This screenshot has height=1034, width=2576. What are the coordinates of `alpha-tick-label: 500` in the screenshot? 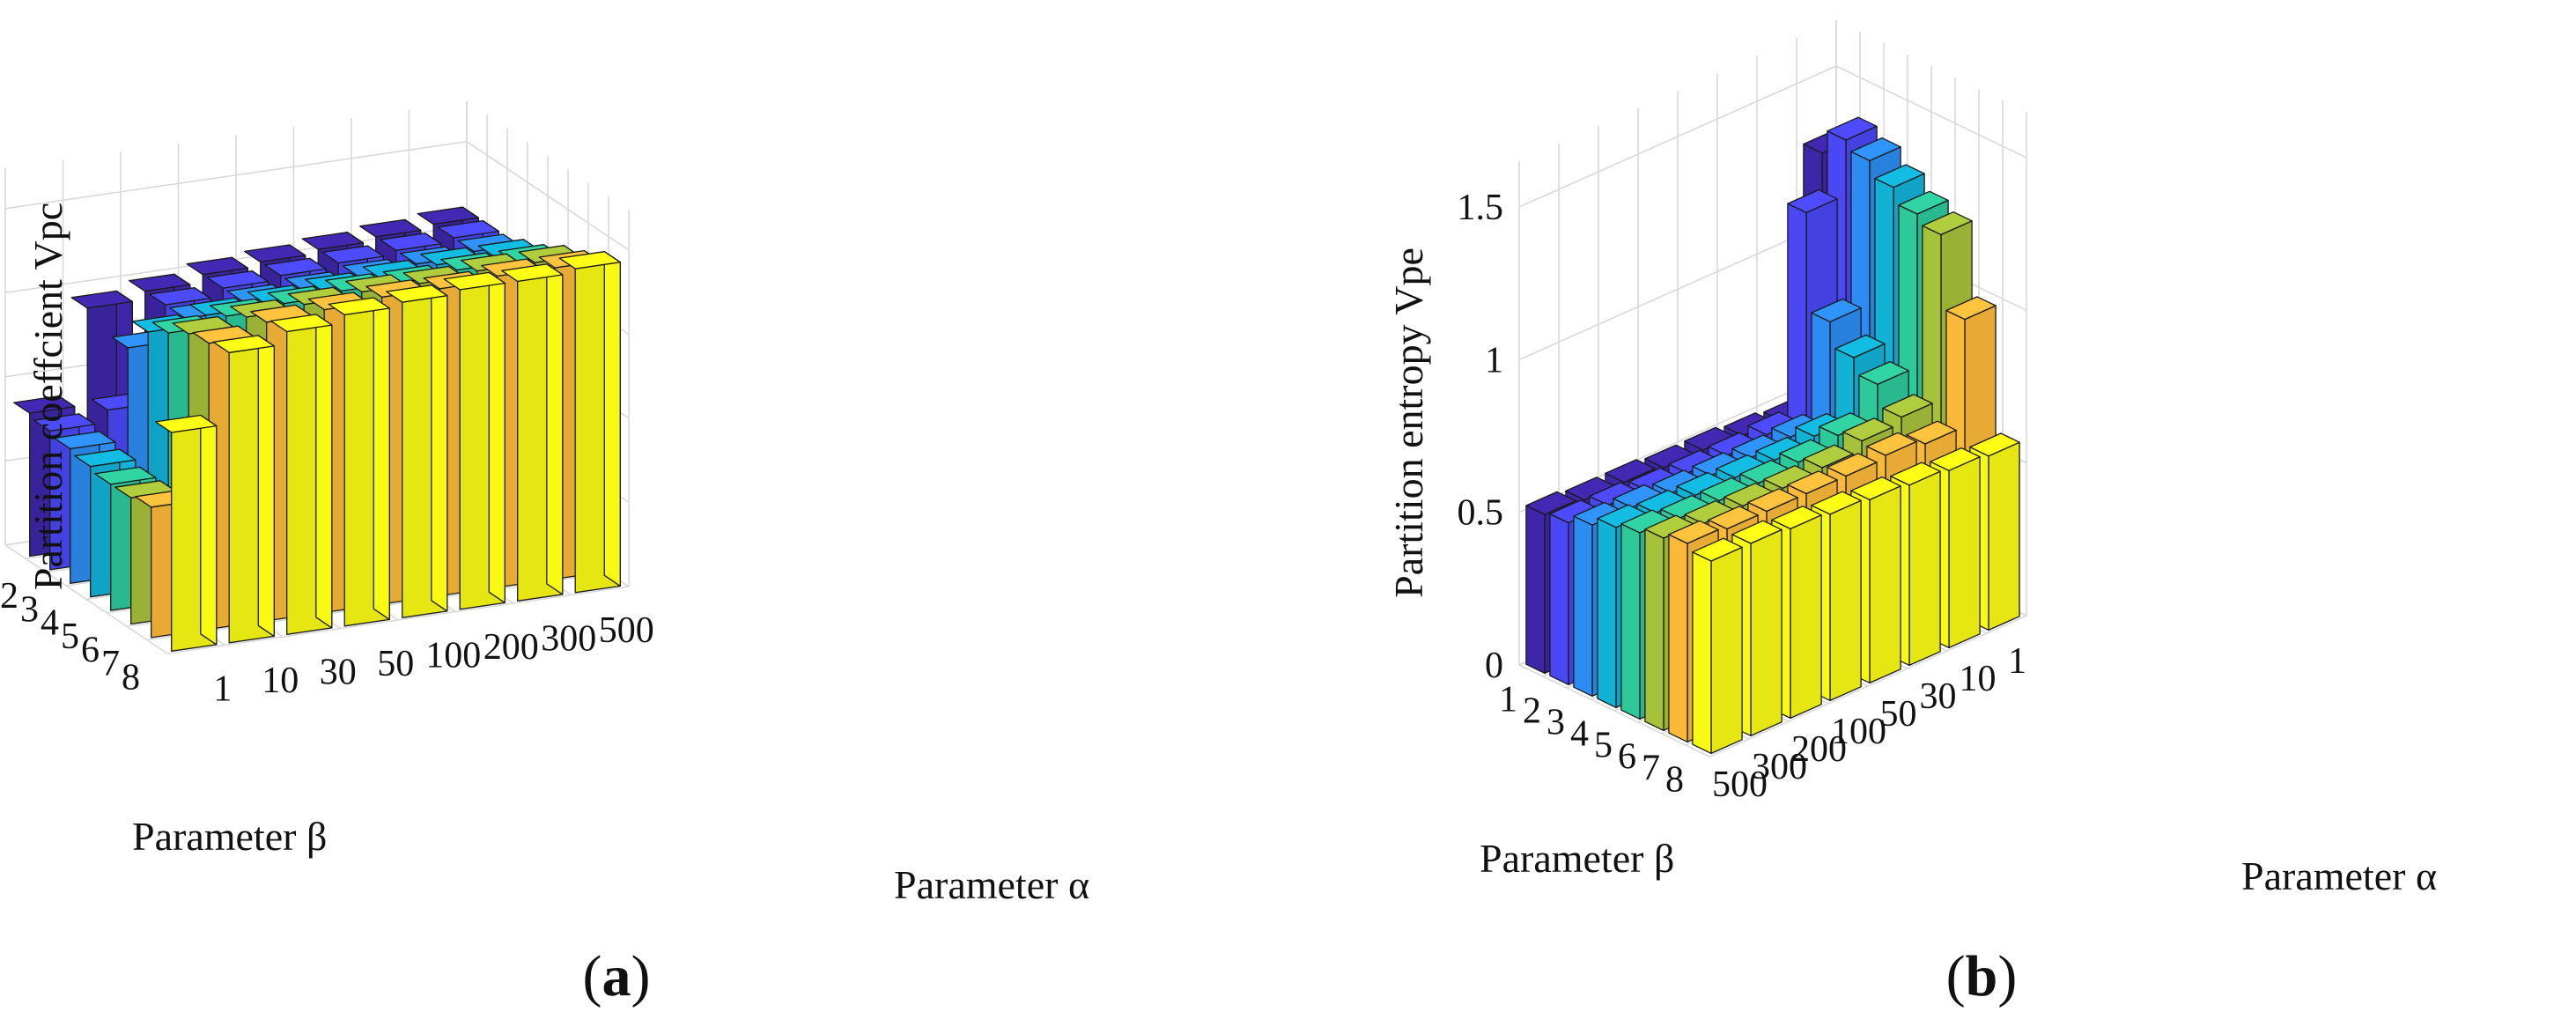 It's located at (1740, 784).